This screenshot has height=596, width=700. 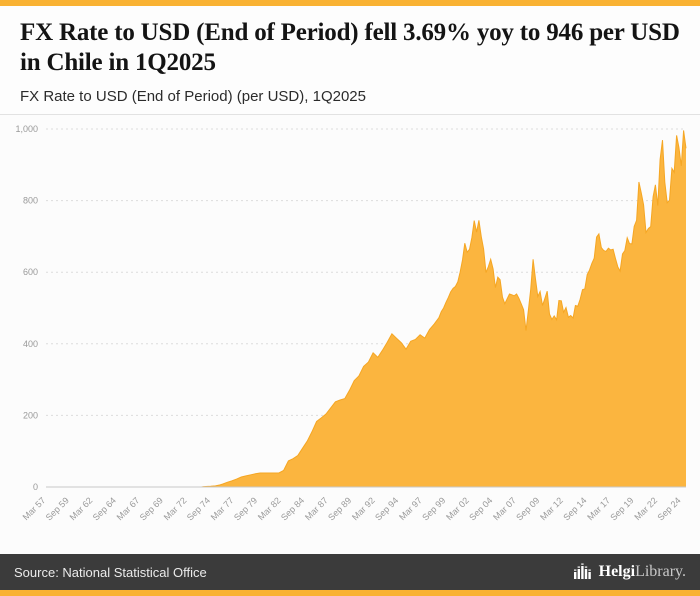 I want to click on x-tick-label: Mar 22, so click(x=645, y=508).